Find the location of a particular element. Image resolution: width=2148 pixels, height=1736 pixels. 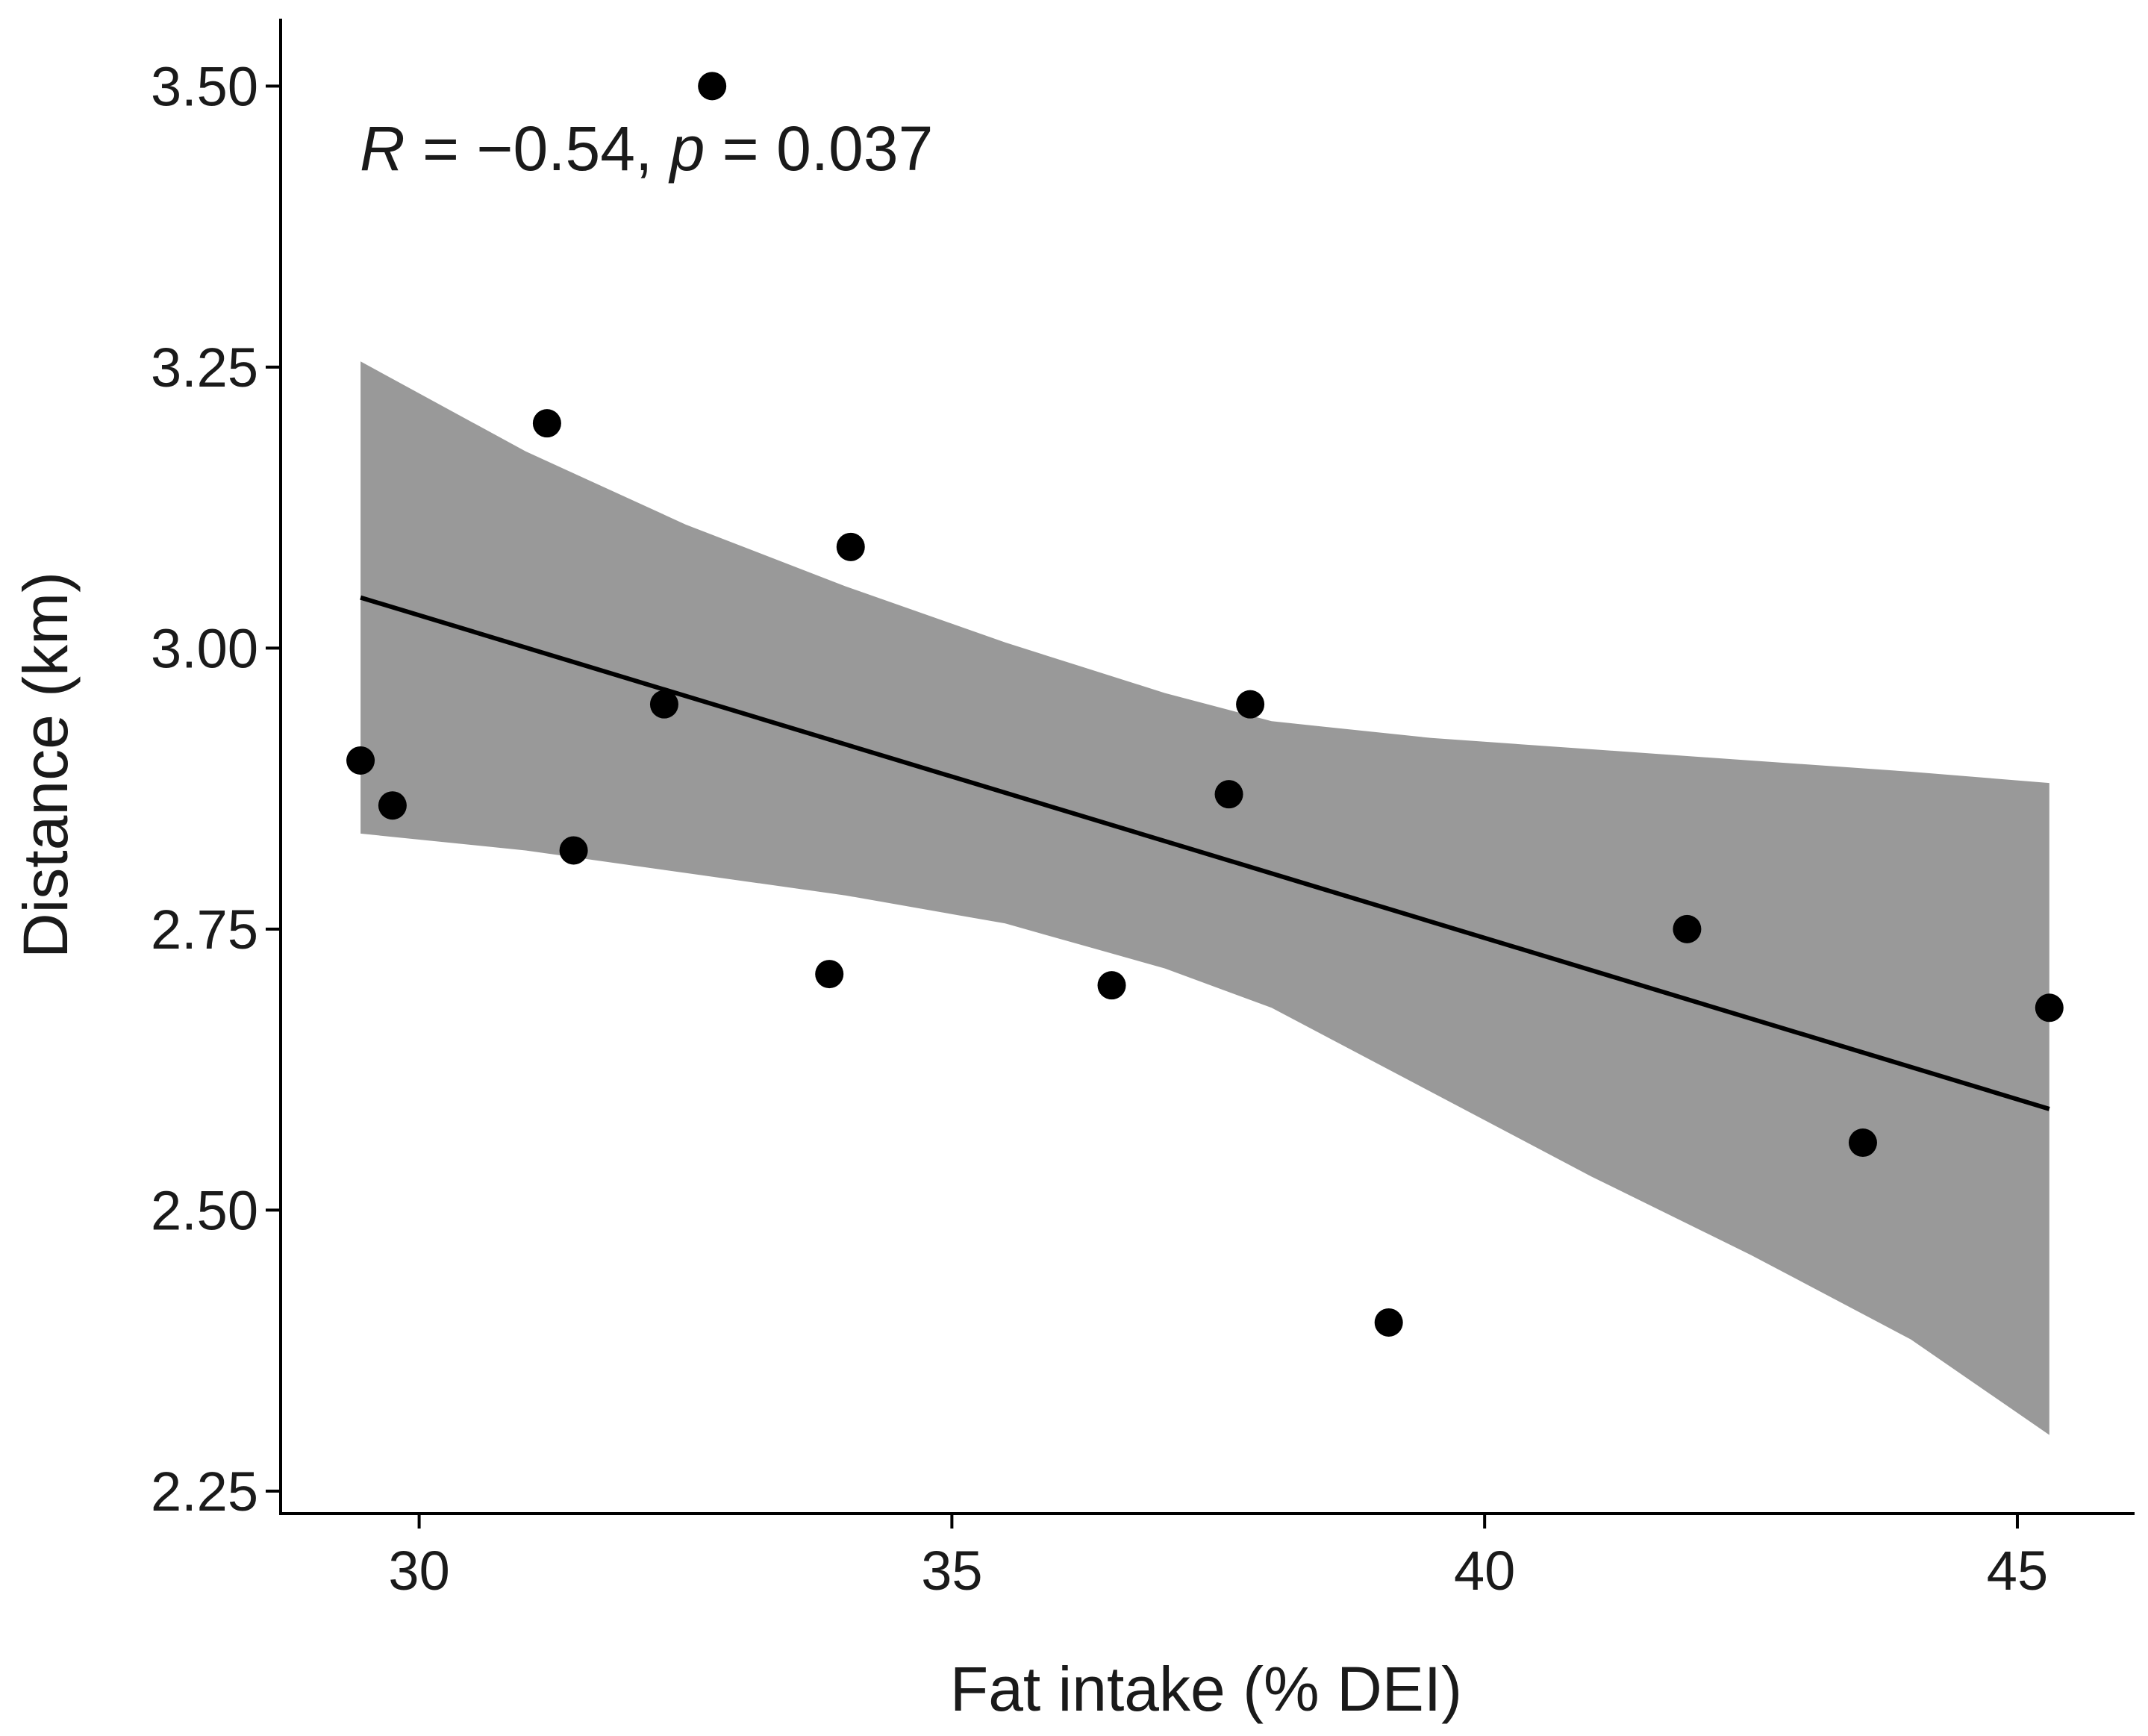

x-tick-label: 45 is located at coordinates (2017, 1571).